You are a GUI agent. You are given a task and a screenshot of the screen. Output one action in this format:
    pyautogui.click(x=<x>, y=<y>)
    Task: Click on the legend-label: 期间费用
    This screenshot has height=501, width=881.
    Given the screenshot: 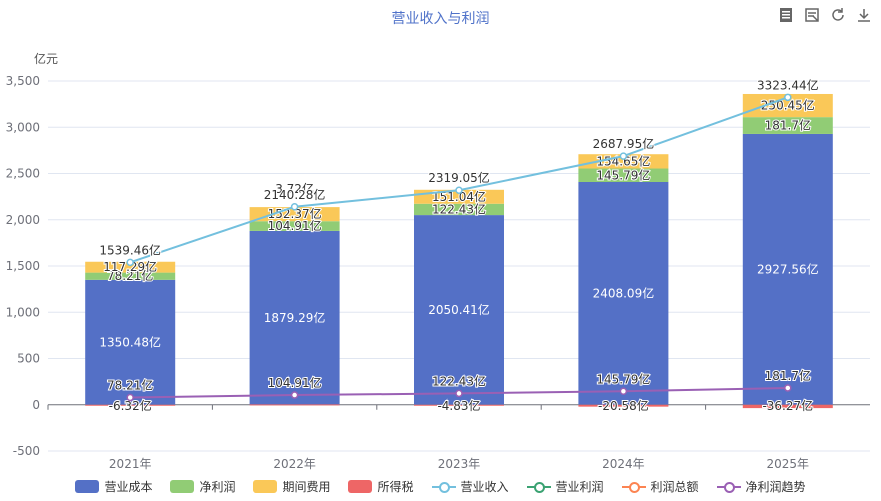 What is the action you would take?
    pyautogui.click(x=306, y=487)
    